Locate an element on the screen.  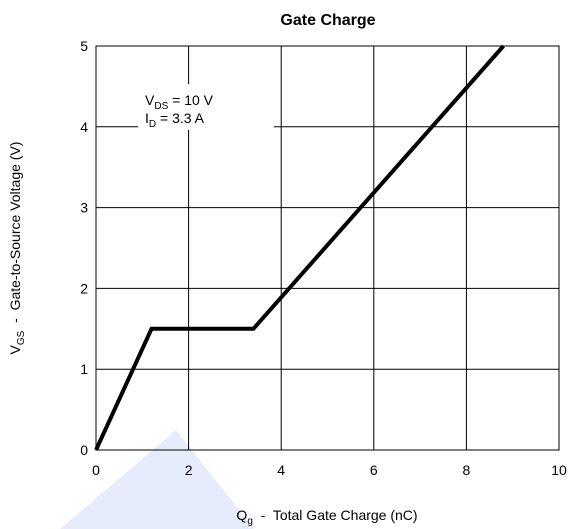
y-axis-label-main: V is located at coordinates (15, 349).